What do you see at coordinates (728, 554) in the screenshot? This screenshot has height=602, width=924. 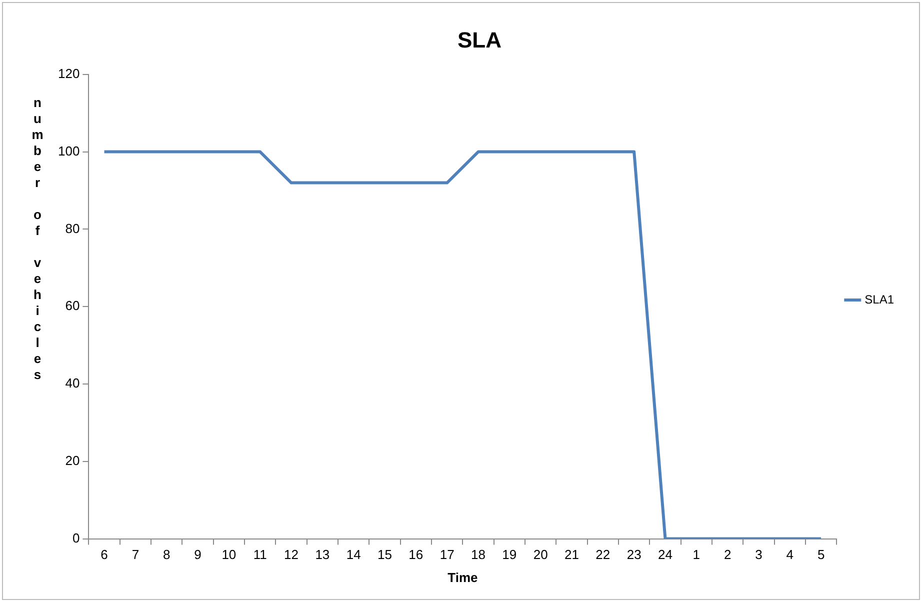 I see `x-tick-label: 2` at bounding box center [728, 554].